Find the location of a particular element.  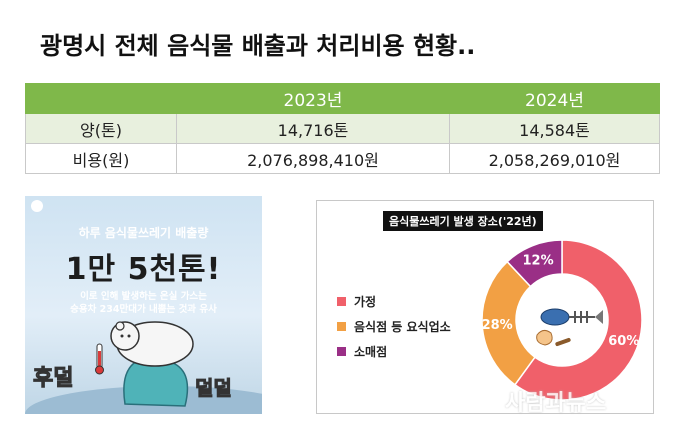

legend-label: 소매점 is located at coordinates (371, 352).